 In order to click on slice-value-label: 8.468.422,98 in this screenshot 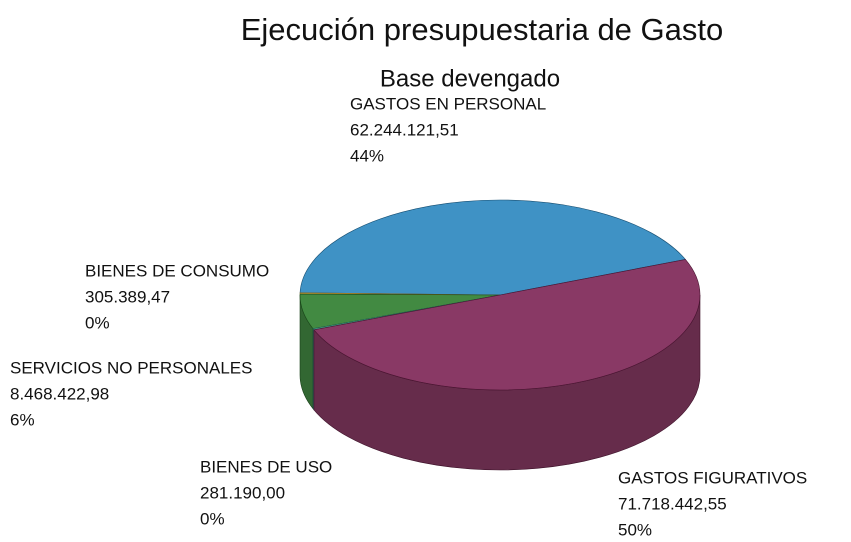, I will do `click(59, 393)`.